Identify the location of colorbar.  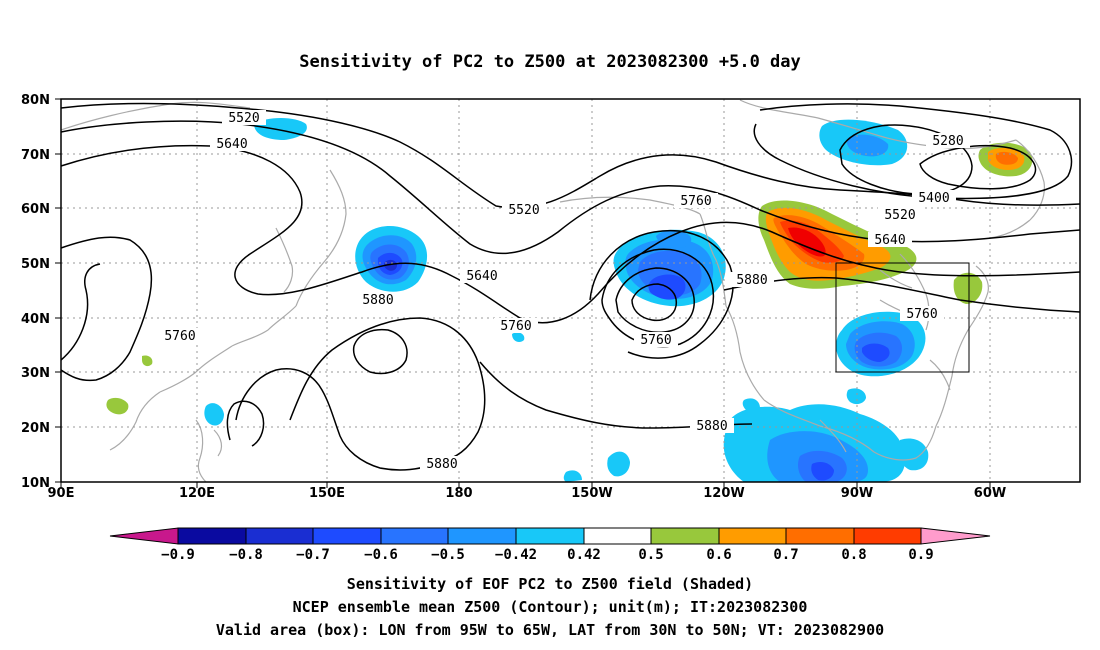
(550, 536).